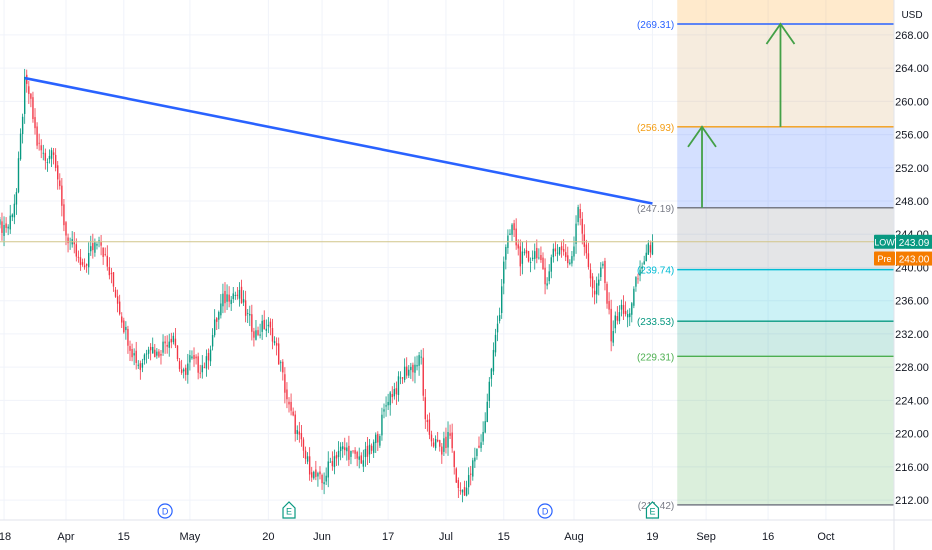 This screenshot has height=550, width=932. Describe the element at coordinates (124, 537) in the screenshot. I see `time-tick-label: 15` at that location.